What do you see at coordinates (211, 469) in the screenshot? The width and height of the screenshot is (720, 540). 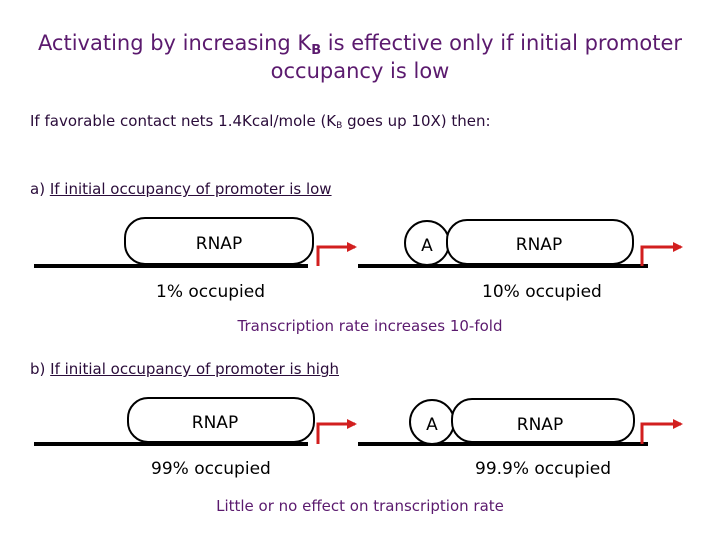 I see `occupancy-b-left: 99% occupied` at bounding box center [211, 469].